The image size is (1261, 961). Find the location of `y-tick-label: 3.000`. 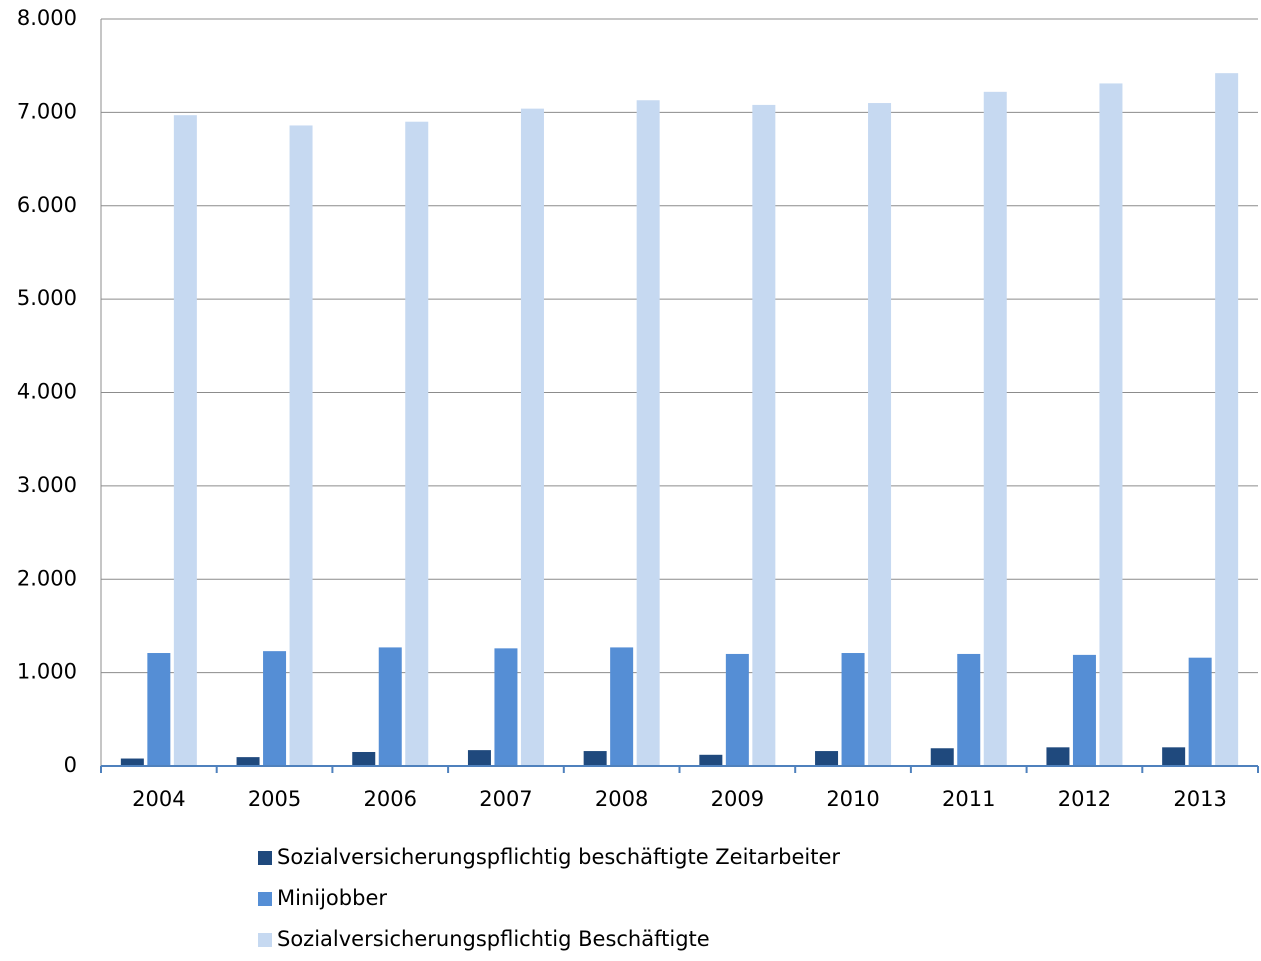

y-tick-label: 3.000 is located at coordinates (47, 485).